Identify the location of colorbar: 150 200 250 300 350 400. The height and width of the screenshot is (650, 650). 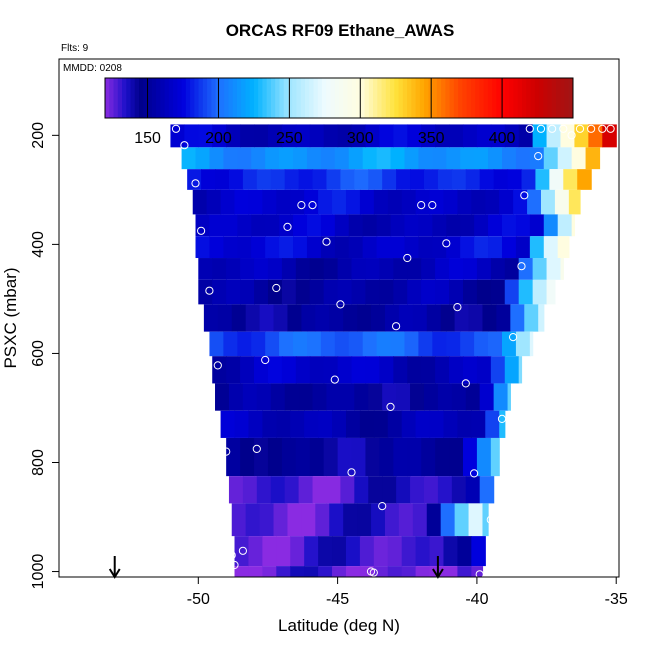
(339, 112).